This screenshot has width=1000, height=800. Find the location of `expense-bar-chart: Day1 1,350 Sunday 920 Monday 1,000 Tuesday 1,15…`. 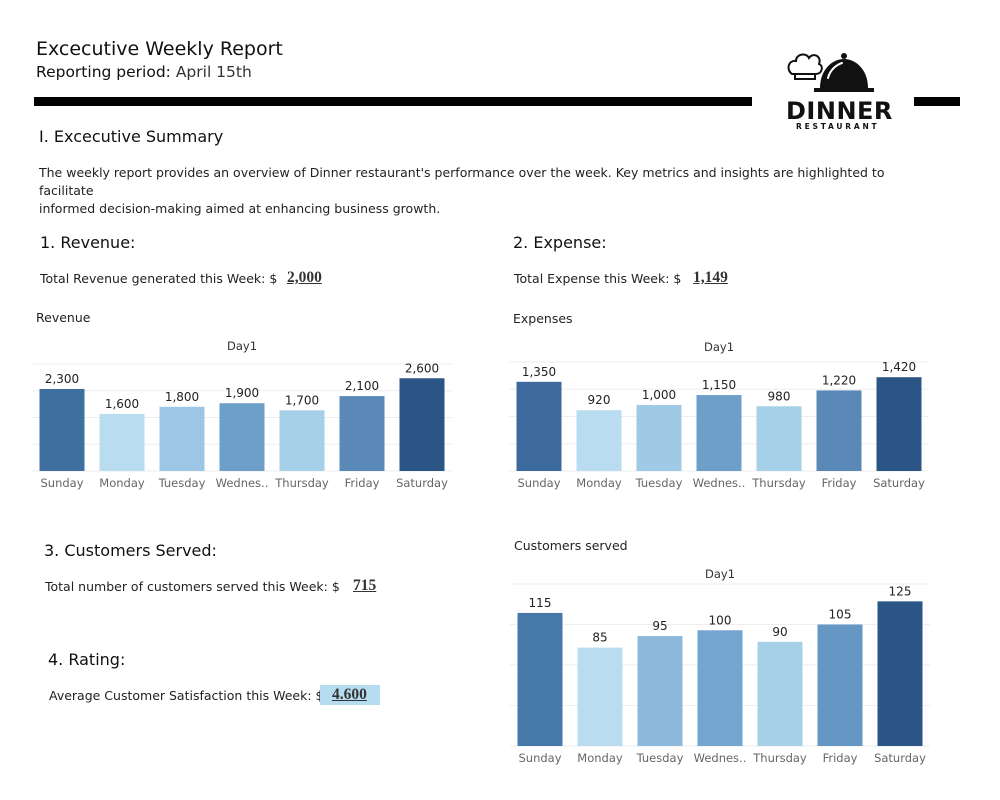

expense-bar-chart: Day1 1,350 Sunday 920 Monday 1,000 Tuesday 1,15… is located at coordinates (719, 415).